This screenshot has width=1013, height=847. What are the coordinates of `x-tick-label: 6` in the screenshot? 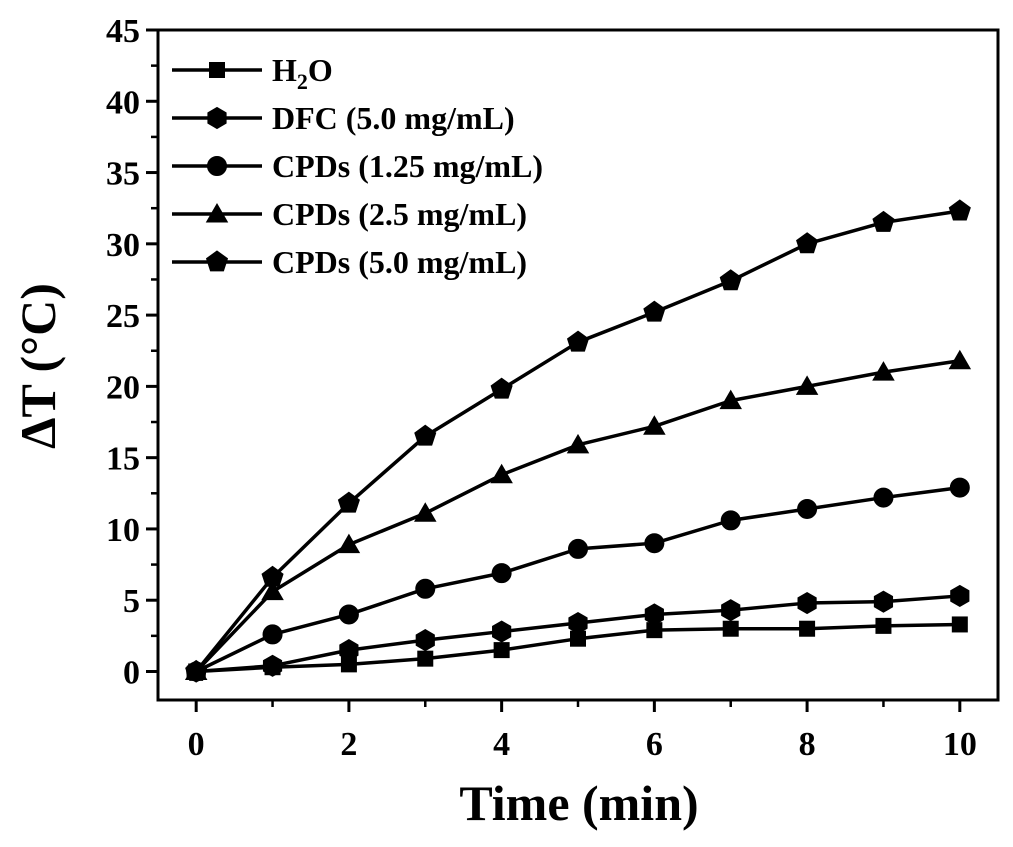 It's located at (654, 744).